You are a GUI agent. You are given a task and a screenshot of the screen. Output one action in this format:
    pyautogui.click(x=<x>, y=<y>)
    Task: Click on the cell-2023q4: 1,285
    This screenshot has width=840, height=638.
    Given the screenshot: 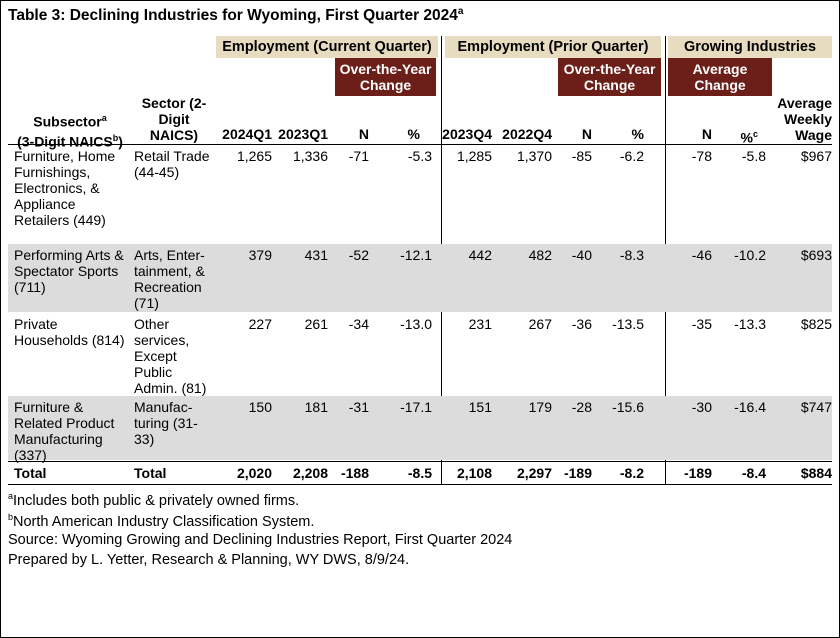 What is the action you would take?
    pyautogui.click(x=474, y=156)
    